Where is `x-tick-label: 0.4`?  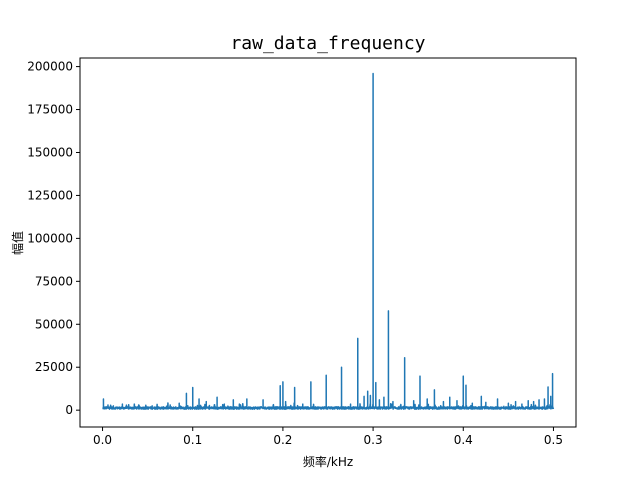 x-tick-label: 0.4 is located at coordinates (463, 440).